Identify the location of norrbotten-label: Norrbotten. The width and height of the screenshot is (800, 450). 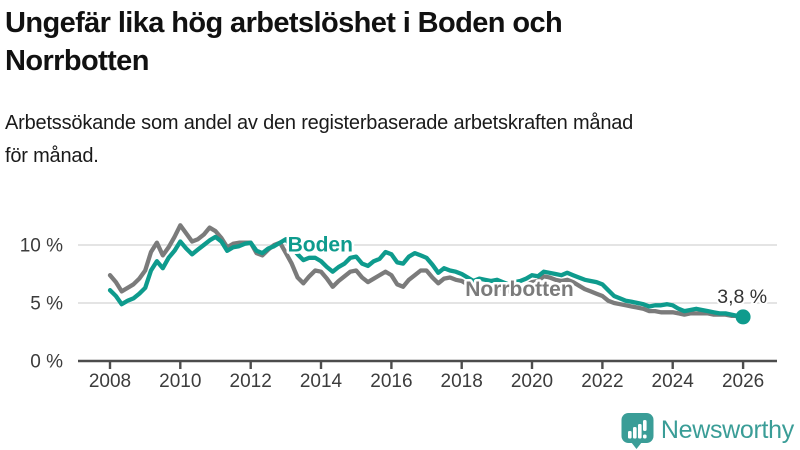
(519, 289).